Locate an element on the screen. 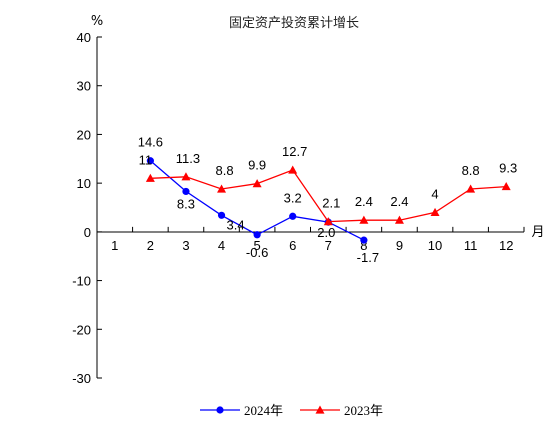  y-tick-label: 0 is located at coordinates (87, 232).